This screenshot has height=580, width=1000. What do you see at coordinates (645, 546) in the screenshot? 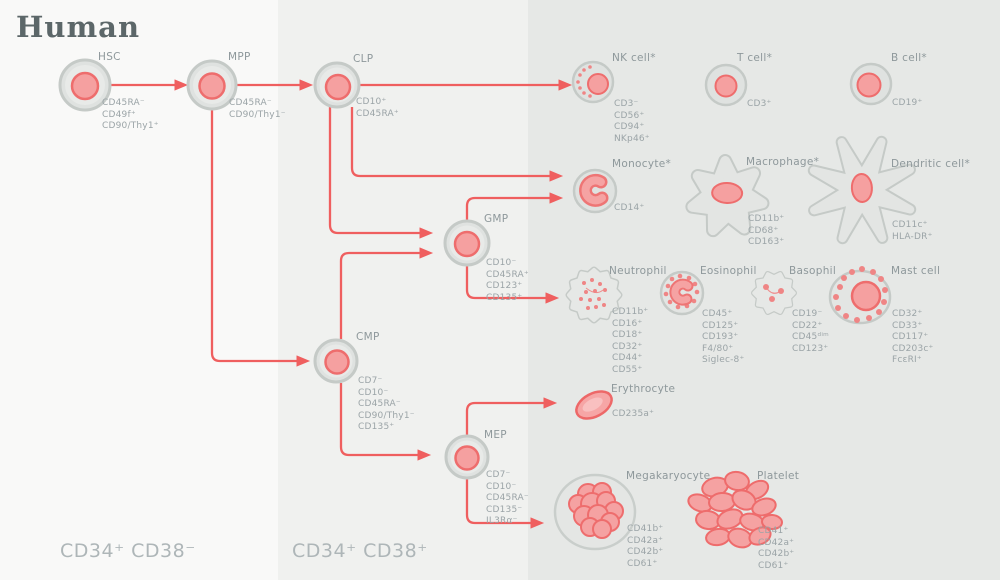
I see `megakaryocyte-markers: CD41b⁺ CD42a⁺ CD42b⁺ CD61⁺` at bounding box center [645, 546].